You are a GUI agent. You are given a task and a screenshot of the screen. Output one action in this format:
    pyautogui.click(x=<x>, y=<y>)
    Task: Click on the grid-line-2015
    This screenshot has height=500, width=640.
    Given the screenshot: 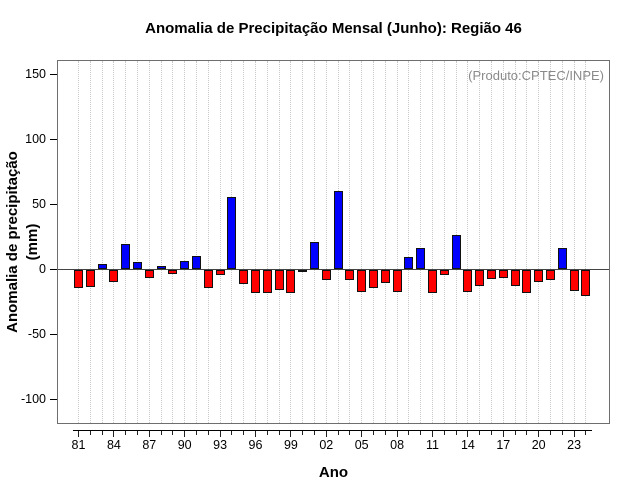 What is the action you would take?
    pyautogui.click(x=480, y=242)
    